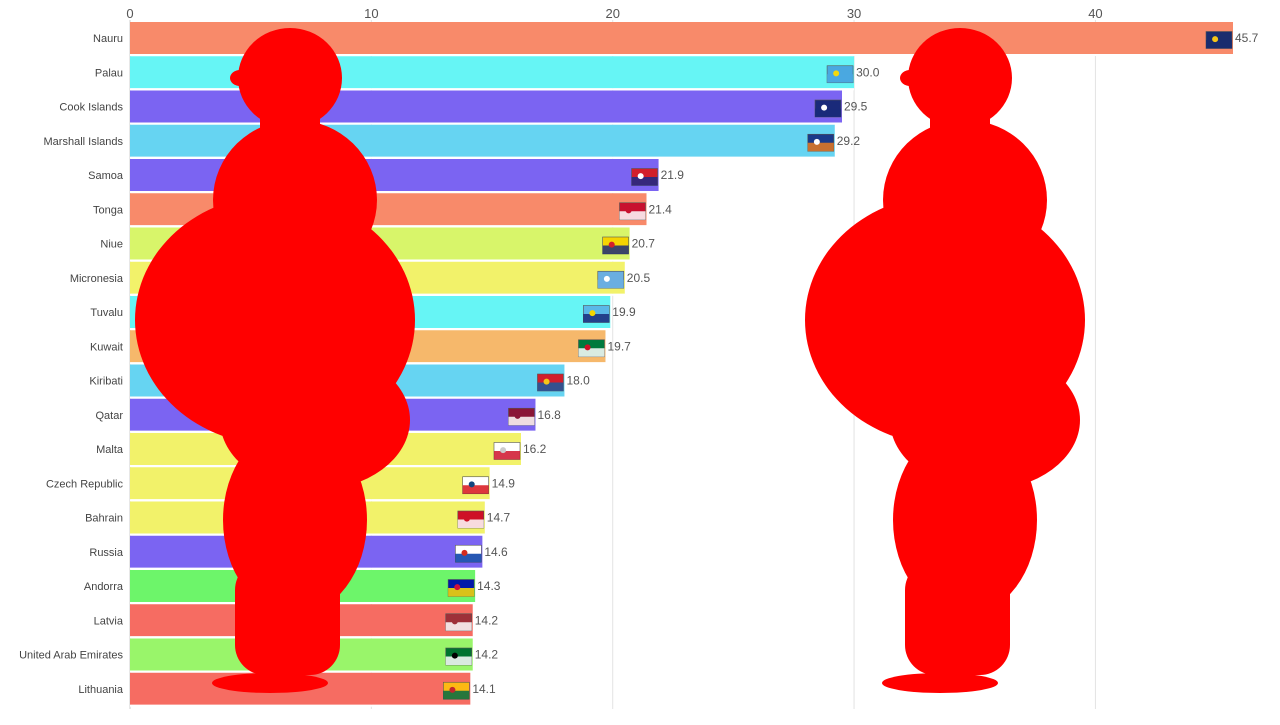 Image resolution: width=1280 pixels, height=725 pixels. I want to click on category-label: Nauru, so click(108, 39).